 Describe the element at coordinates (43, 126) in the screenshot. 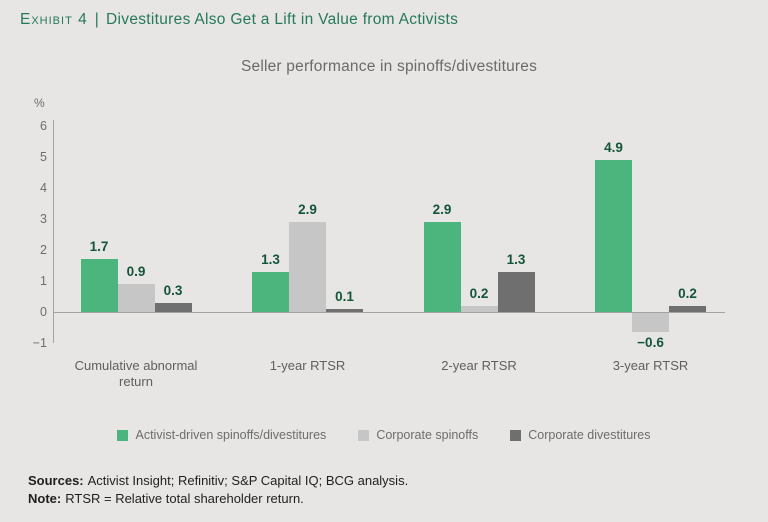

I see `y-axis-tick-label: 6` at that location.